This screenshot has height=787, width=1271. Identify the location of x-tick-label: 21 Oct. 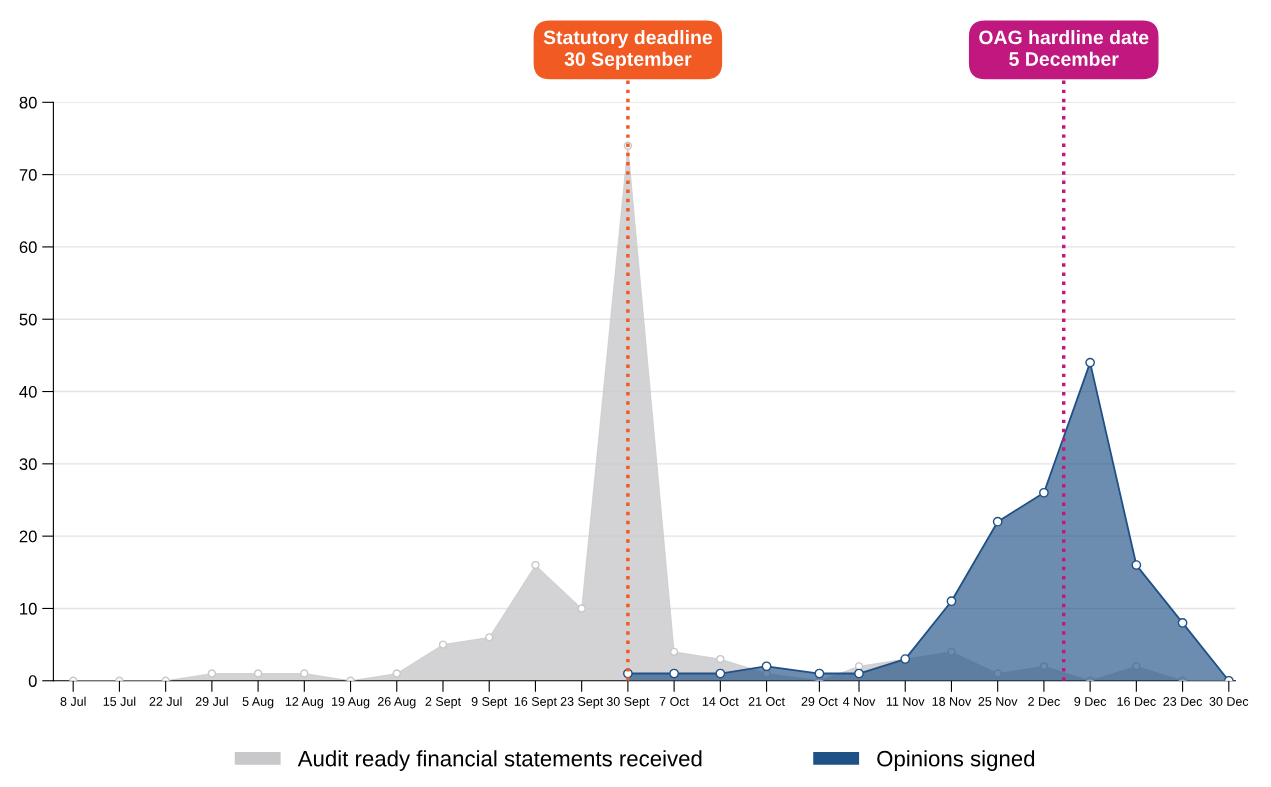
(766, 701).